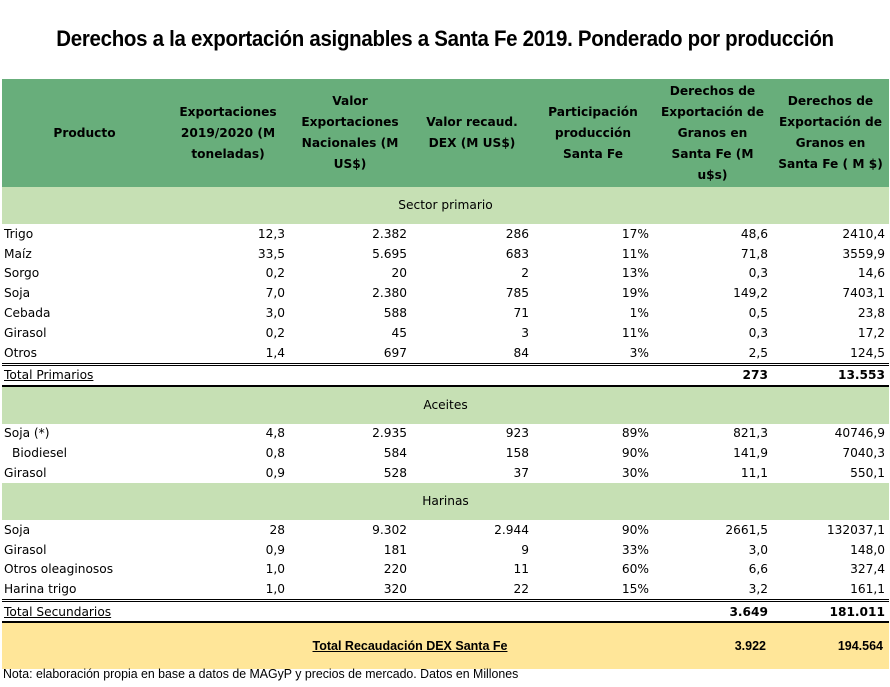 This screenshot has width=890, height=687. Describe the element at coordinates (867, 473) in the screenshot. I see `cell-dex-ars: 550,1` at that location.